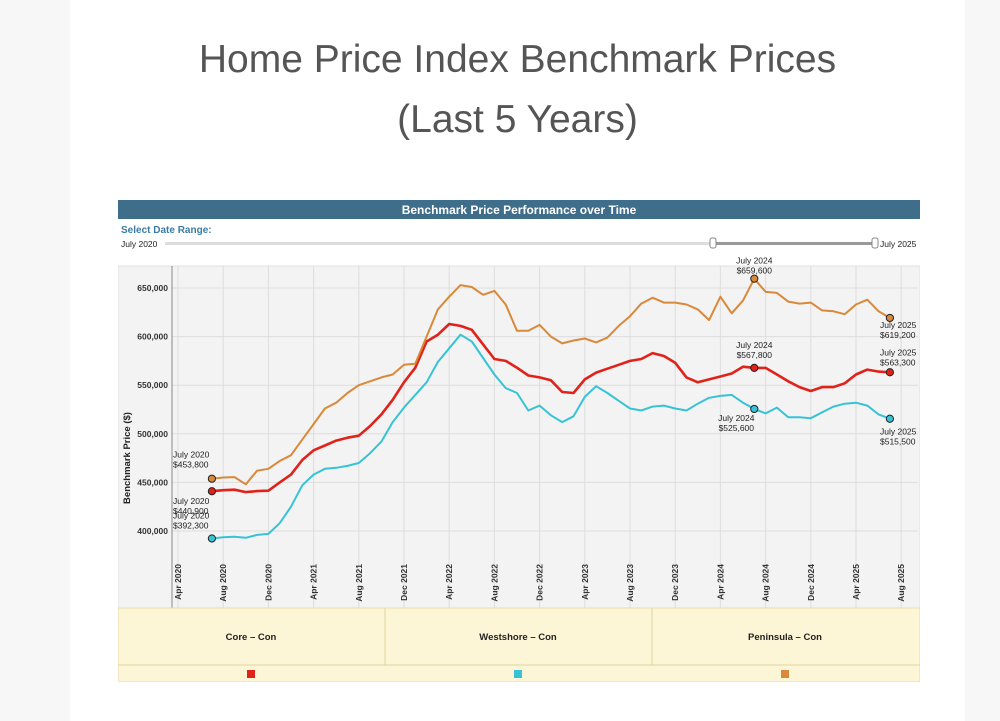 This screenshot has width=1000, height=721. Describe the element at coordinates (675, 582) in the screenshot. I see `x-tick-label: Dec 2023` at that location.